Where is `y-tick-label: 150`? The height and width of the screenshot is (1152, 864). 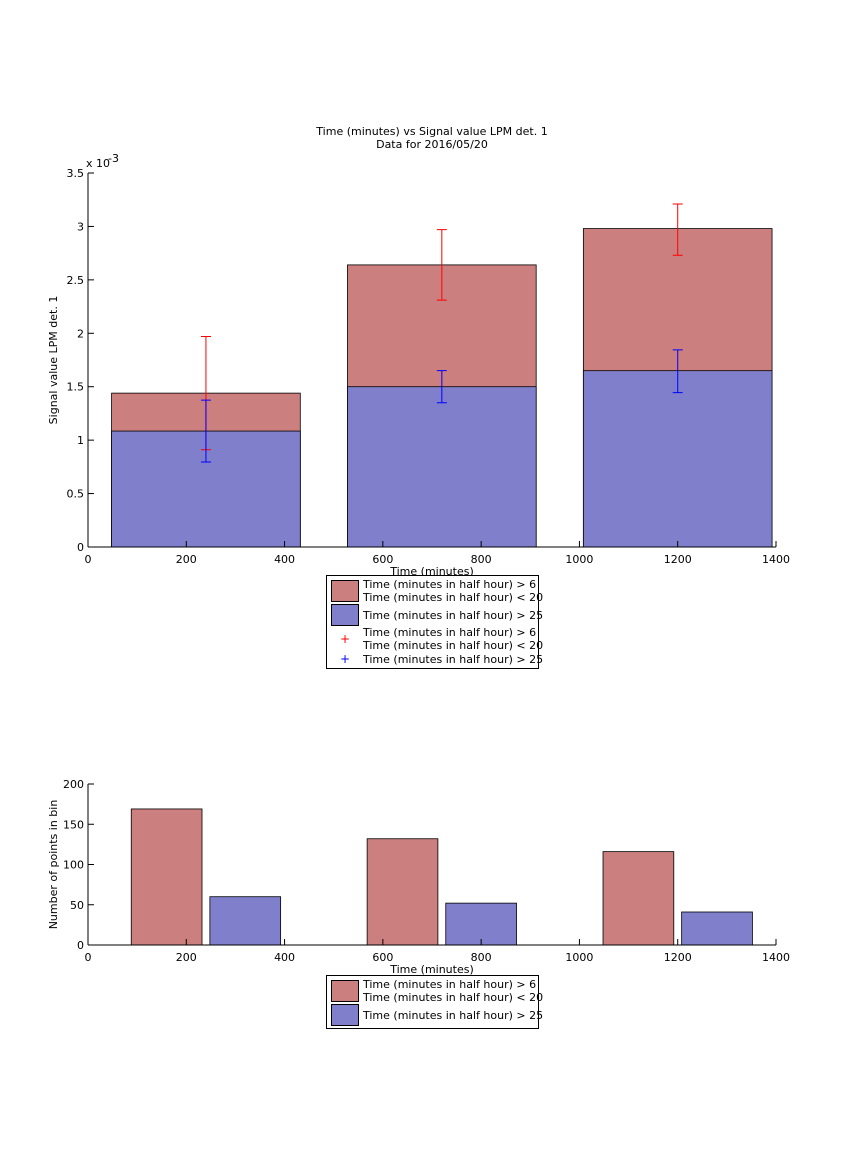
y-tick-label: 150 is located at coordinates (73, 824).